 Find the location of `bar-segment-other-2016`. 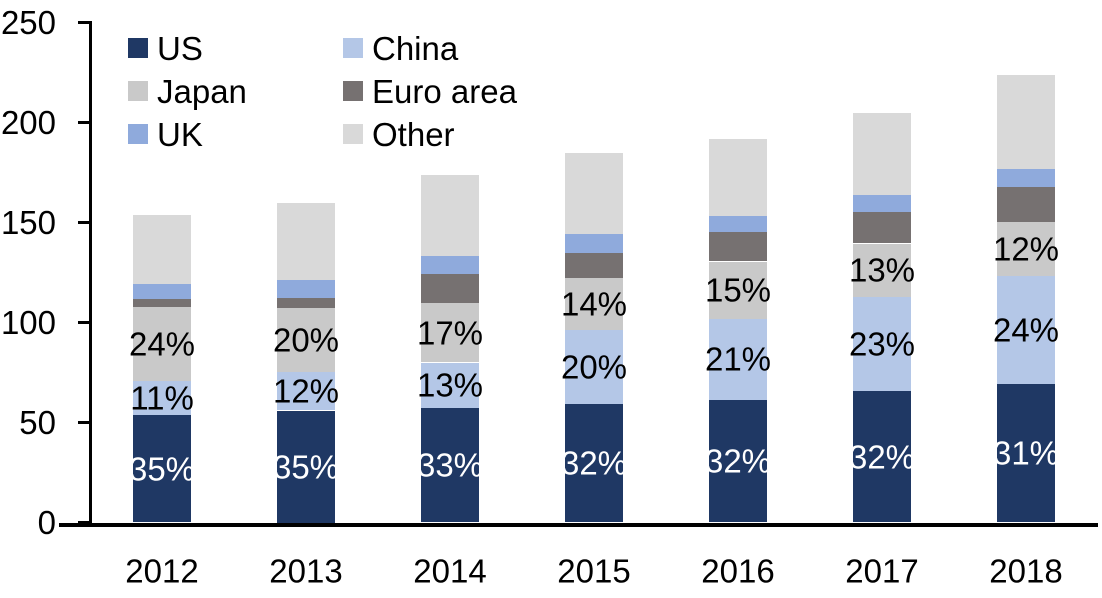

bar-segment-other-2016 is located at coordinates (738, 177).